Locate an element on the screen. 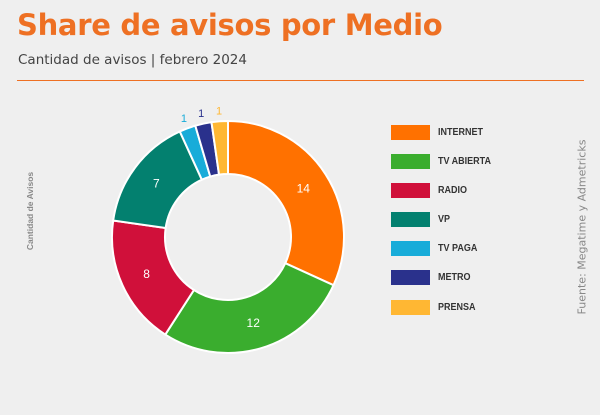 The image size is (600, 415). page-subtitle: Cantidad de avisos | febrero 2024 is located at coordinates (132, 60).